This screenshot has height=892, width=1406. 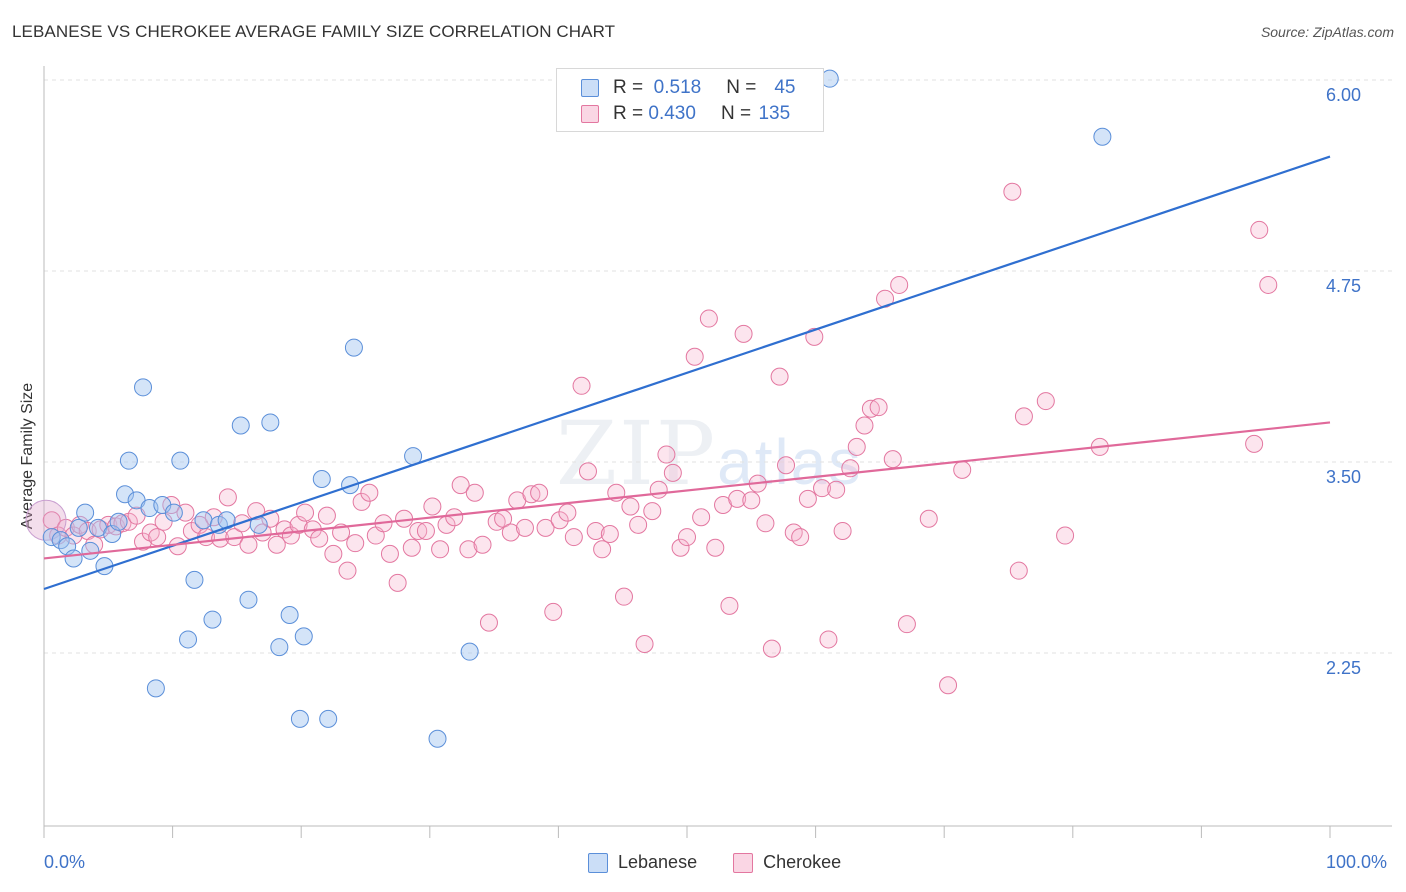 What do you see at coordinates (690, 100) in the screenshot?
I see `stats-legend: R = 0.518 N = 45 R = 0.430 N = 135` at bounding box center [690, 100].